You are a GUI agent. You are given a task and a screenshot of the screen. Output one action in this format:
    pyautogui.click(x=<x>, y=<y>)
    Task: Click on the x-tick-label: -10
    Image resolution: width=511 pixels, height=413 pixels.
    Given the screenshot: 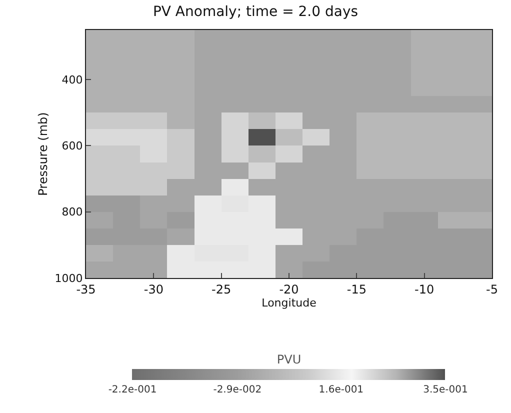 What is the action you would take?
    pyautogui.click(x=424, y=289)
    